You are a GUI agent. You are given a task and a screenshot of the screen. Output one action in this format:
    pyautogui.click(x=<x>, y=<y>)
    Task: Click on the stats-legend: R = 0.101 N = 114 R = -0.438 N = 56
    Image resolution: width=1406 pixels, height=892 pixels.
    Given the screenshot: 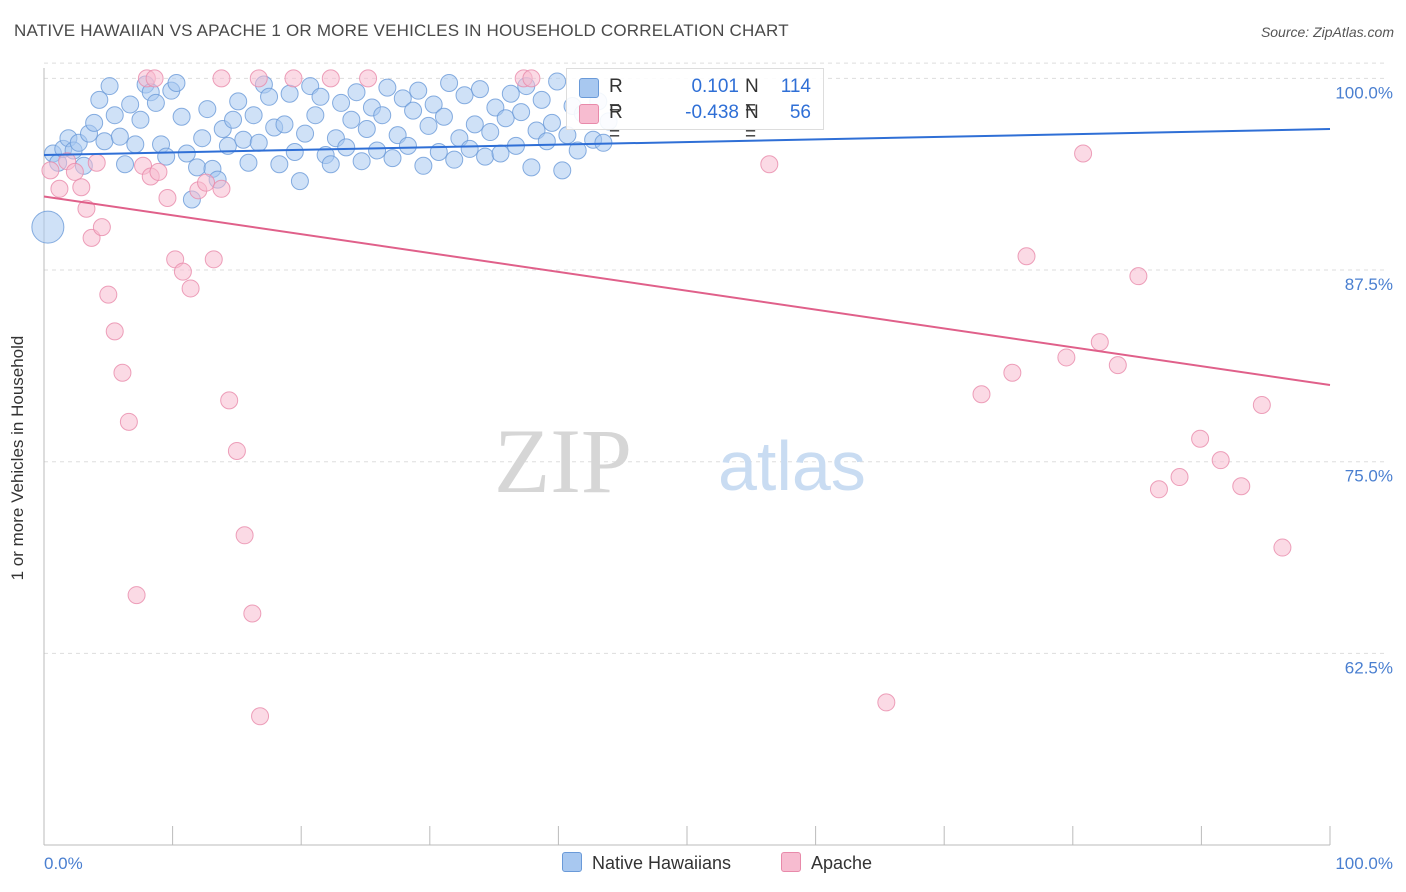 What is the action you would take?
    pyautogui.click(x=695, y=106)
    